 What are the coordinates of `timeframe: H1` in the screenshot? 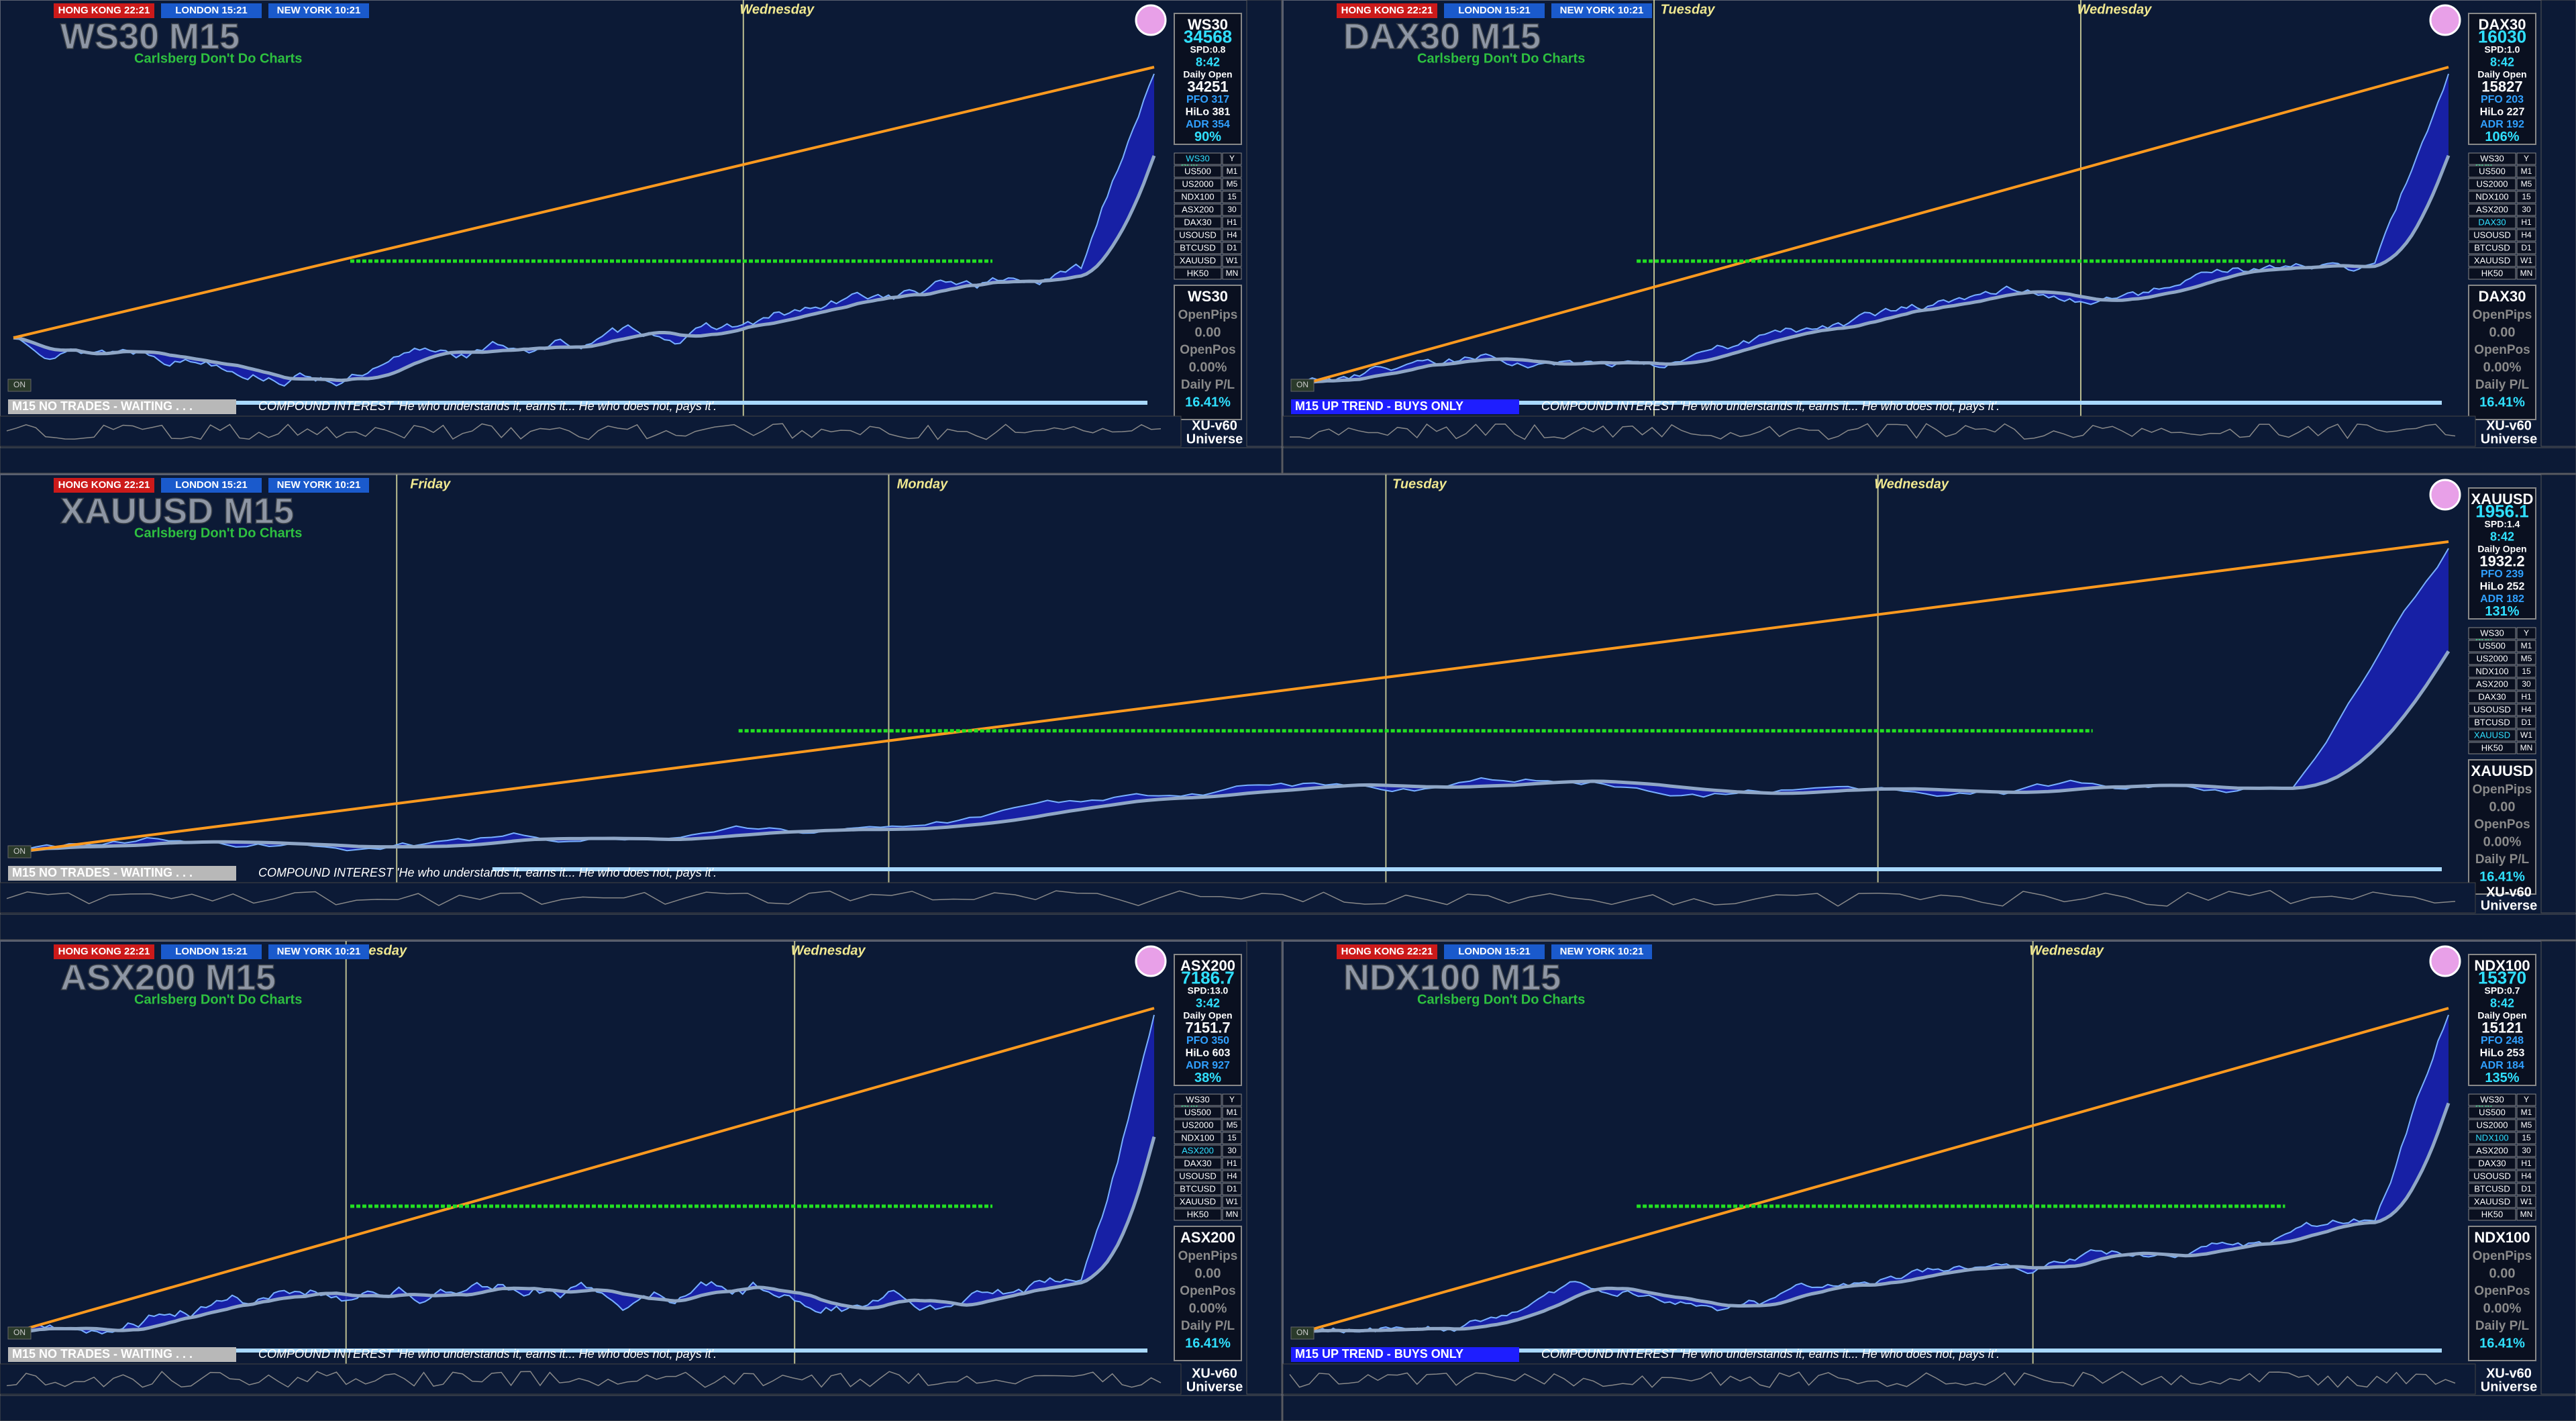 It's located at (1232, 1163).